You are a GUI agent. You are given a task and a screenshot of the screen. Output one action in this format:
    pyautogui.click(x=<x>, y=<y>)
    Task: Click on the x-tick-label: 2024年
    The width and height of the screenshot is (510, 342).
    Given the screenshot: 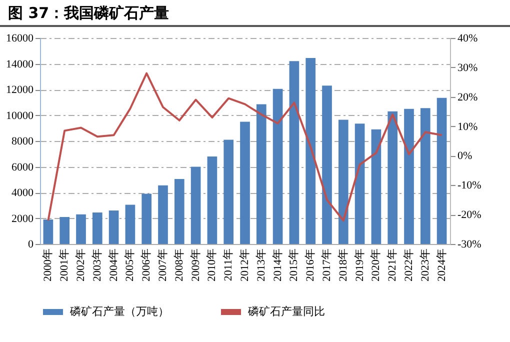 What is the action you would take?
    pyautogui.click(x=442, y=265)
    